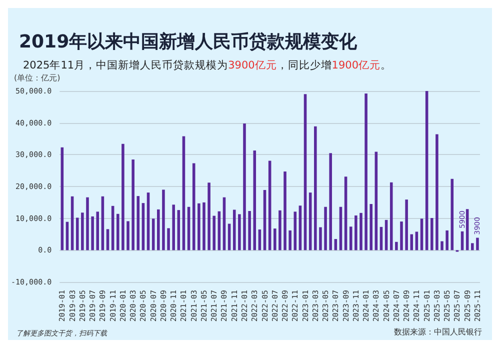 The width and height of the screenshot is (500, 346). What do you see at coordinates (438, 332) in the screenshot?
I see `source-note: 数据来源：中国人民银行` at bounding box center [438, 332].